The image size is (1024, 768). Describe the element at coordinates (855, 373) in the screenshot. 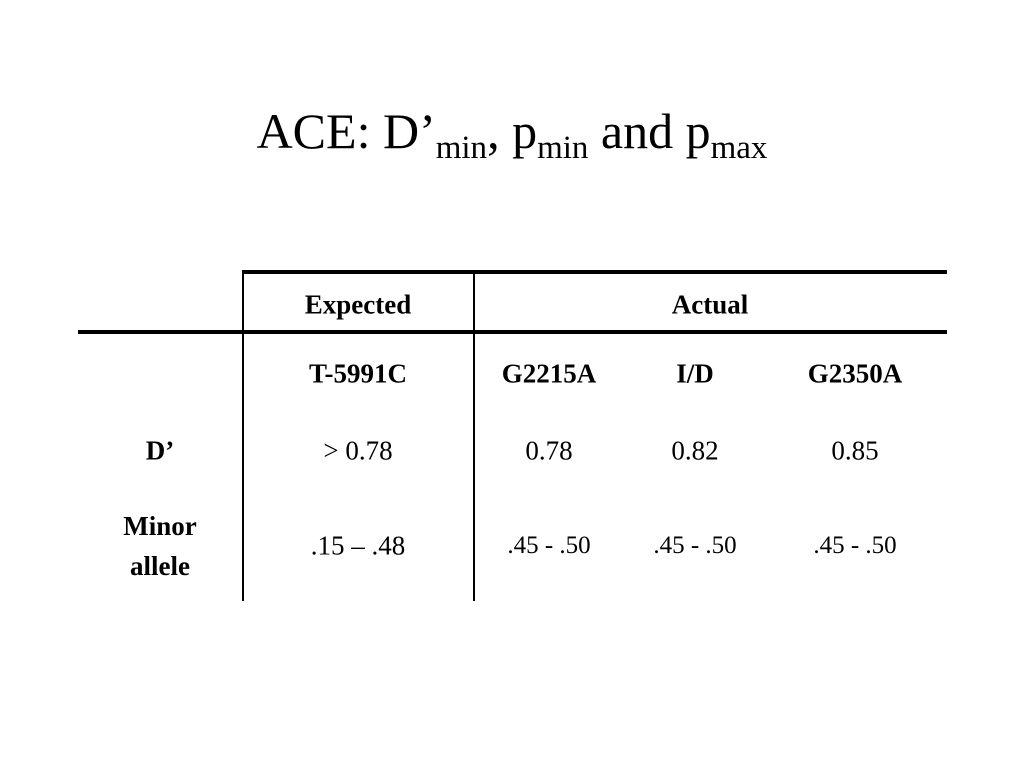

I see `subheader-cell: G2350A` at that location.